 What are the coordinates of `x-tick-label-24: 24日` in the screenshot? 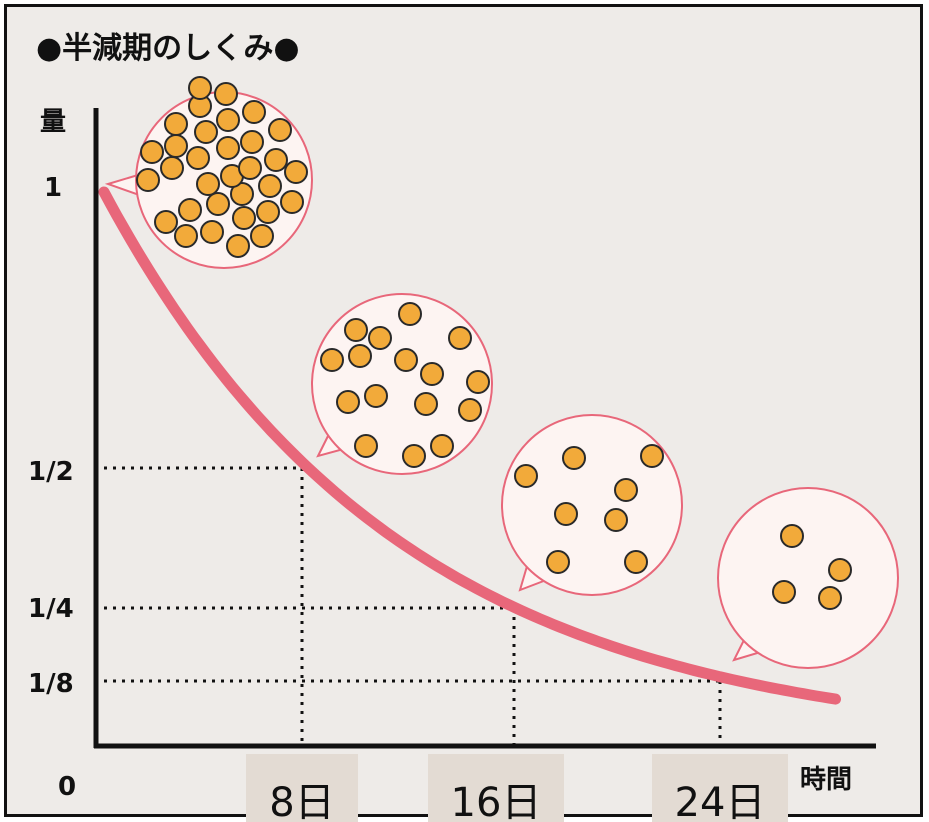 It's located at (720, 801).